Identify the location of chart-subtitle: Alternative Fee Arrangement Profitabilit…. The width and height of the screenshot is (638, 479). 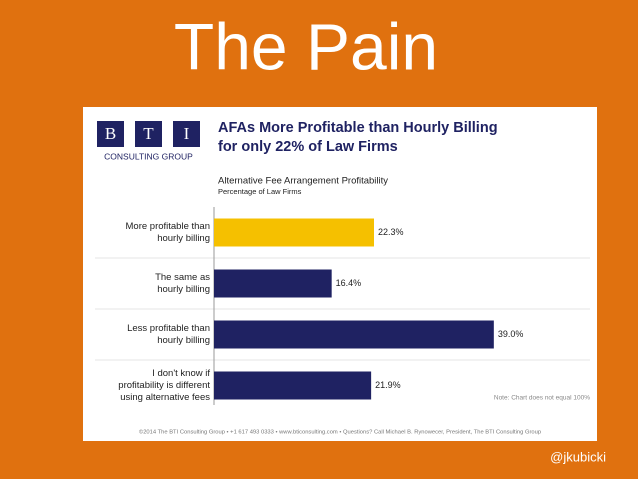
(303, 181).